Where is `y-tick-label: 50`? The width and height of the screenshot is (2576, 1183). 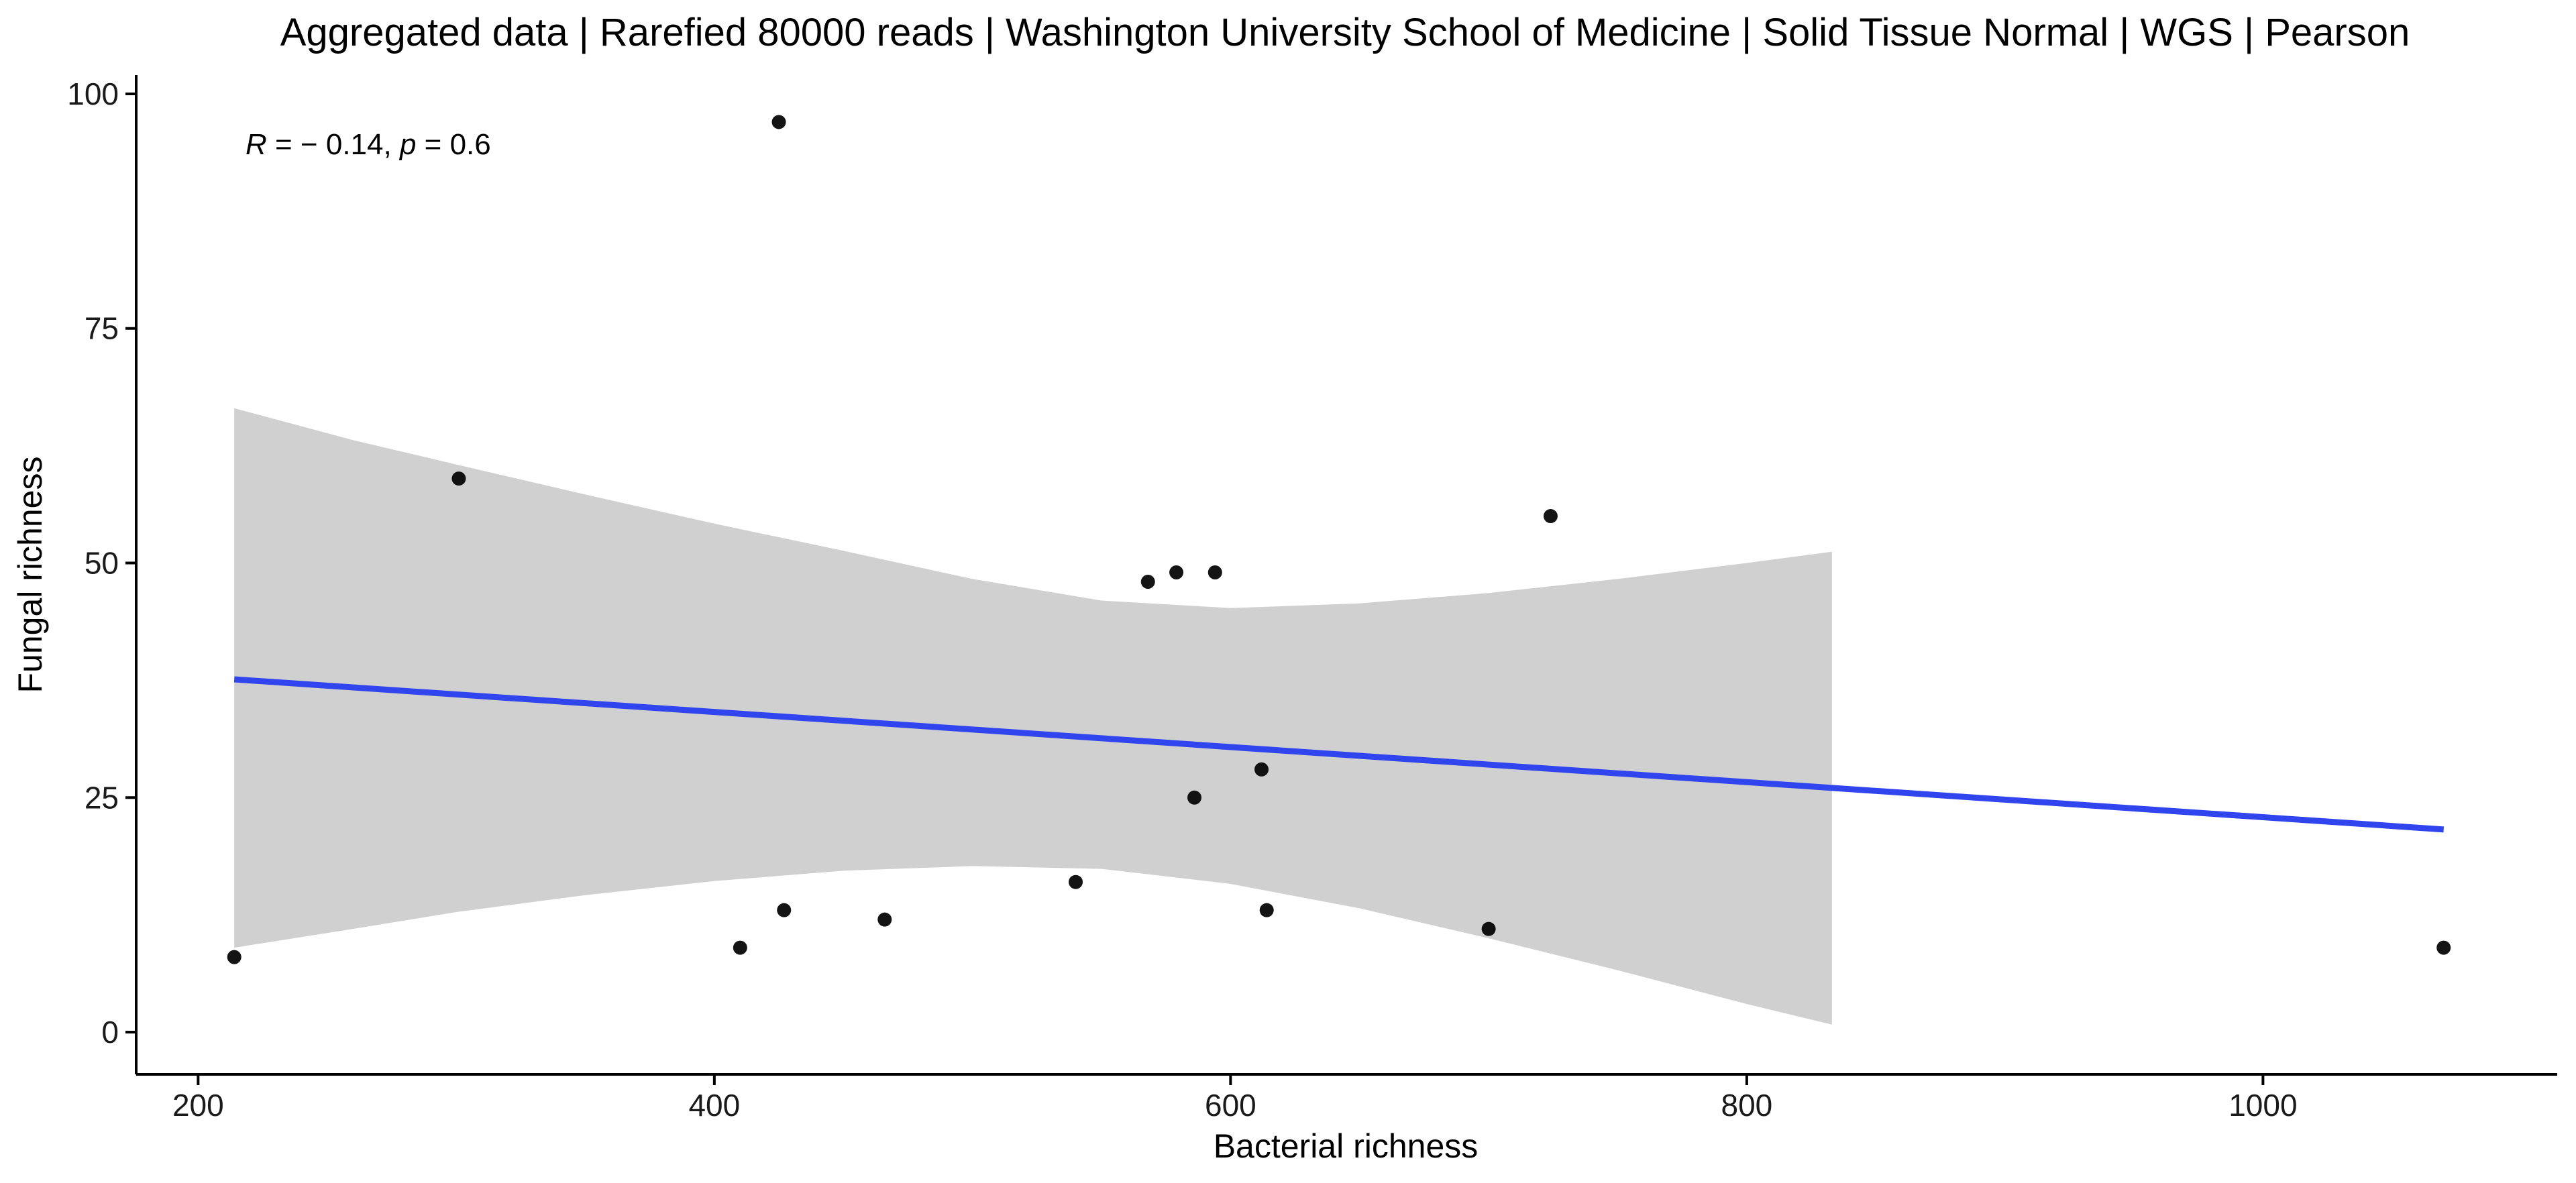 y-tick-label: 50 is located at coordinates (102, 563).